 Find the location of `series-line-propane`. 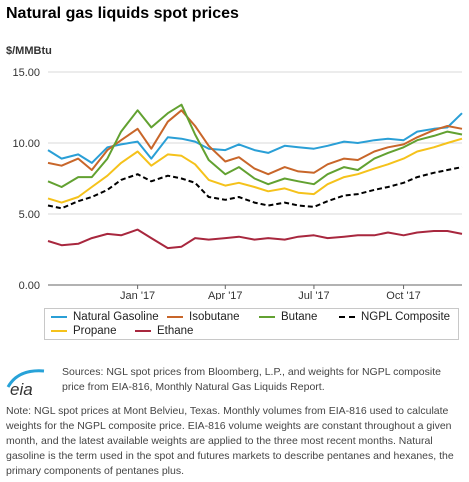

series-line-propane is located at coordinates (255, 170).